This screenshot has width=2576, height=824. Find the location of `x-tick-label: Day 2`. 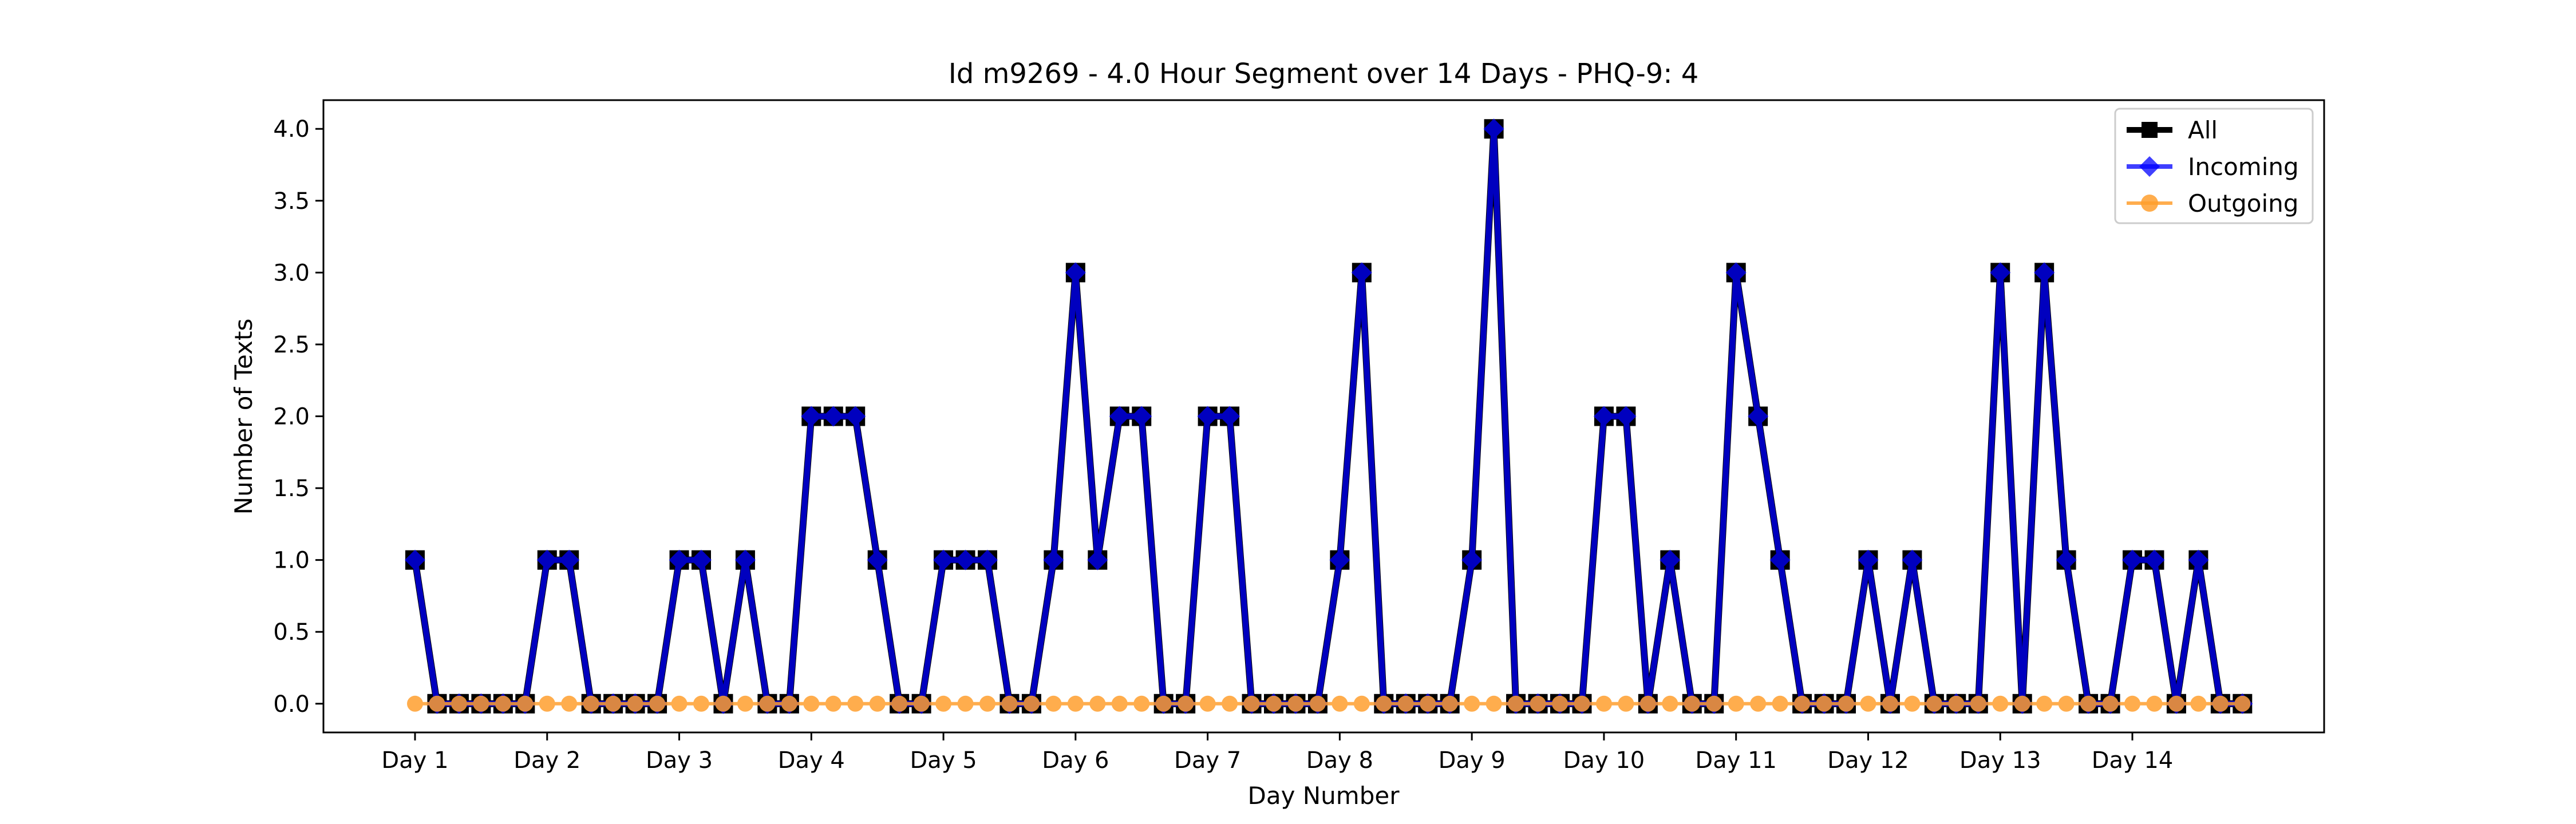

x-tick-label: Day 2 is located at coordinates (546, 760).